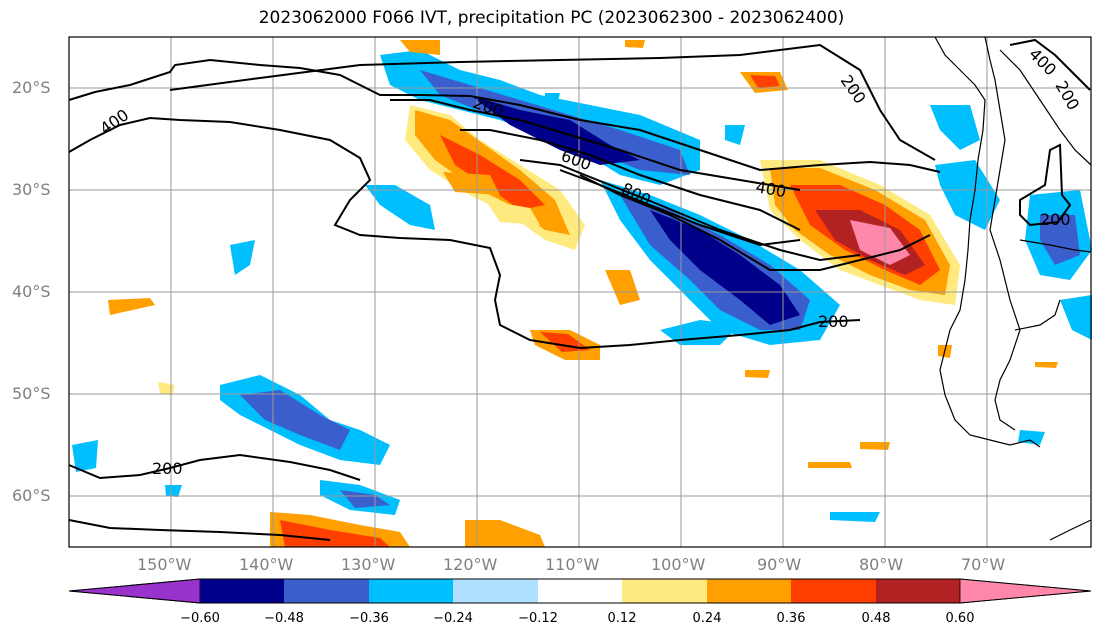 The height and width of the screenshot is (641, 1103). Describe the element at coordinates (779, 564) in the screenshot. I see `lon-label: 90°W` at that location.